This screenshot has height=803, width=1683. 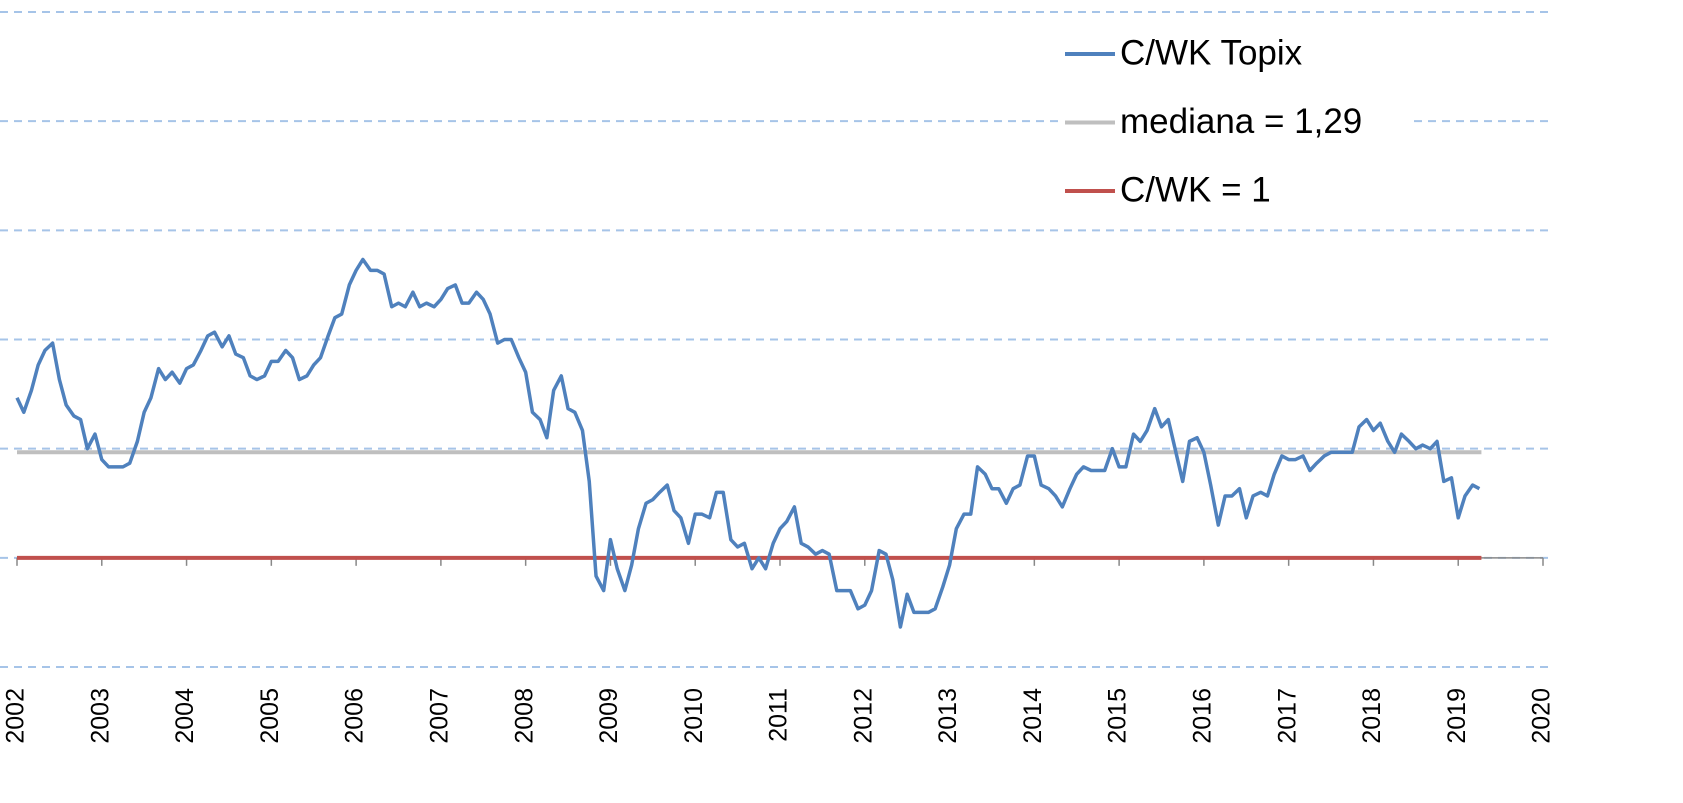 I want to click on x-tick-label: 2006, so click(x=355, y=716).